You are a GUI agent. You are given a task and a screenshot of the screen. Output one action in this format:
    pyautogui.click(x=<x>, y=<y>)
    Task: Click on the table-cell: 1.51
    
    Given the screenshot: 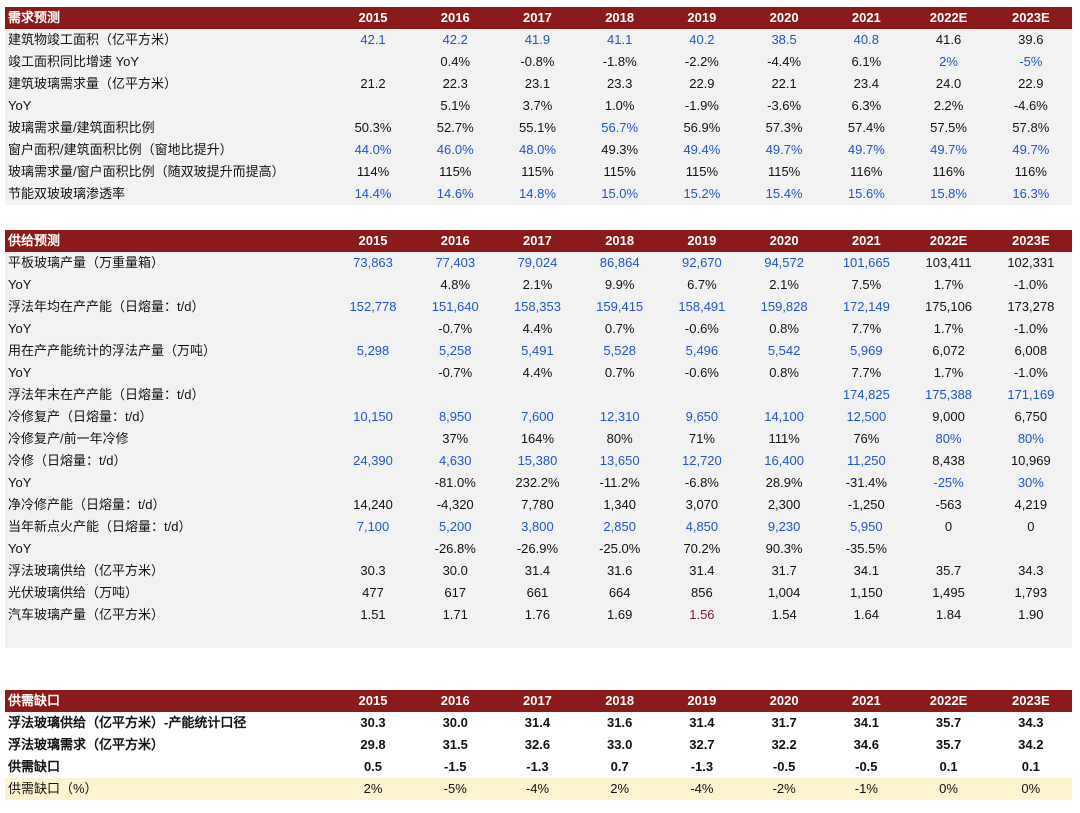 What is the action you would take?
    pyautogui.click(x=373, y=615)
    